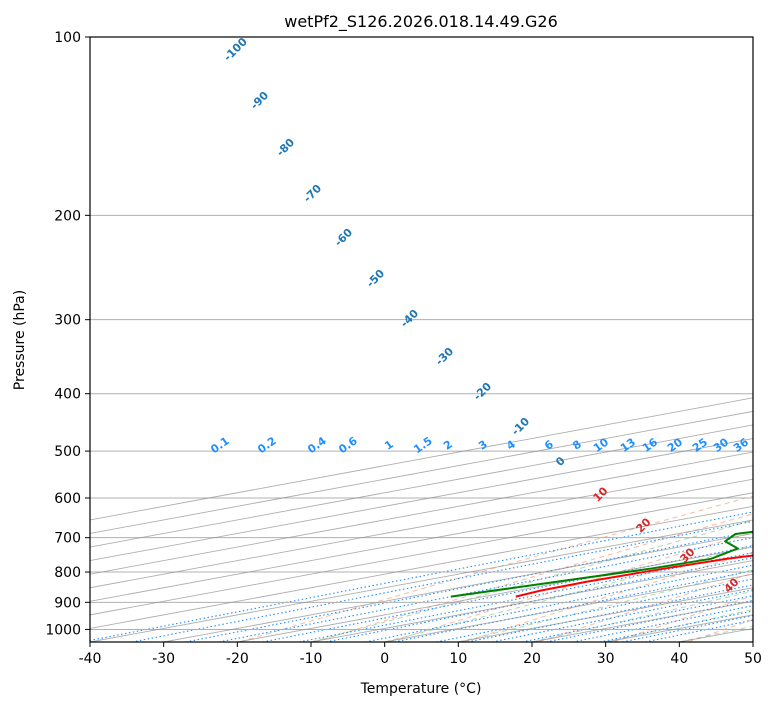  I want to click on y-tick-label: 100, so click(67, 38).